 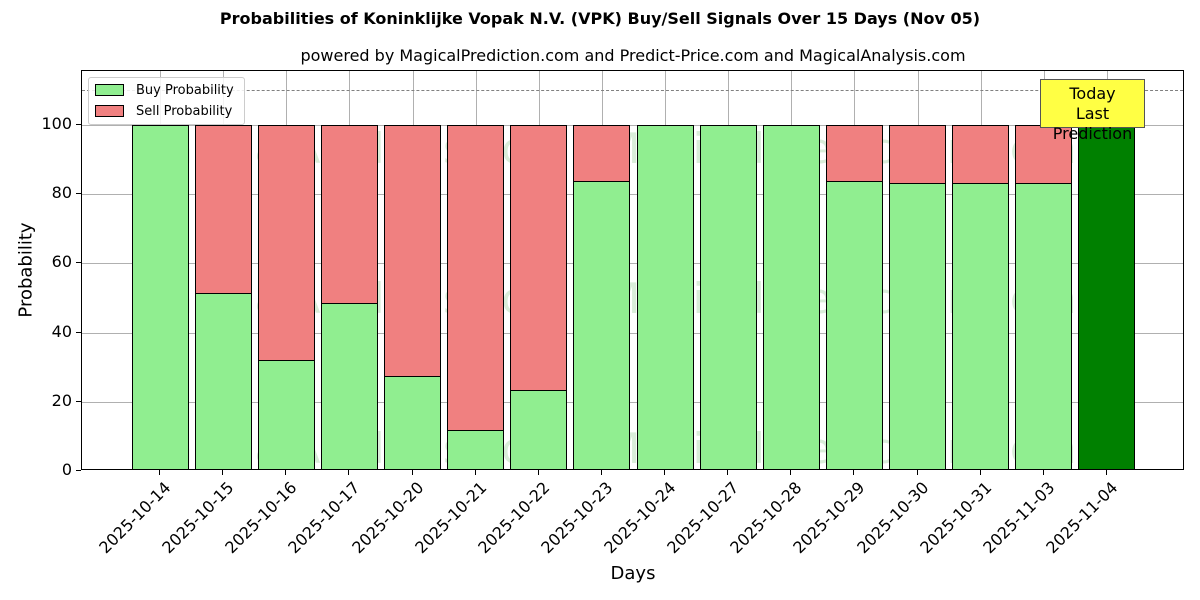 What do you see at coordinates (1092, 93) in the screenshot?
I see `annotation-line-1: Today` at bounding box center [1092, 93].